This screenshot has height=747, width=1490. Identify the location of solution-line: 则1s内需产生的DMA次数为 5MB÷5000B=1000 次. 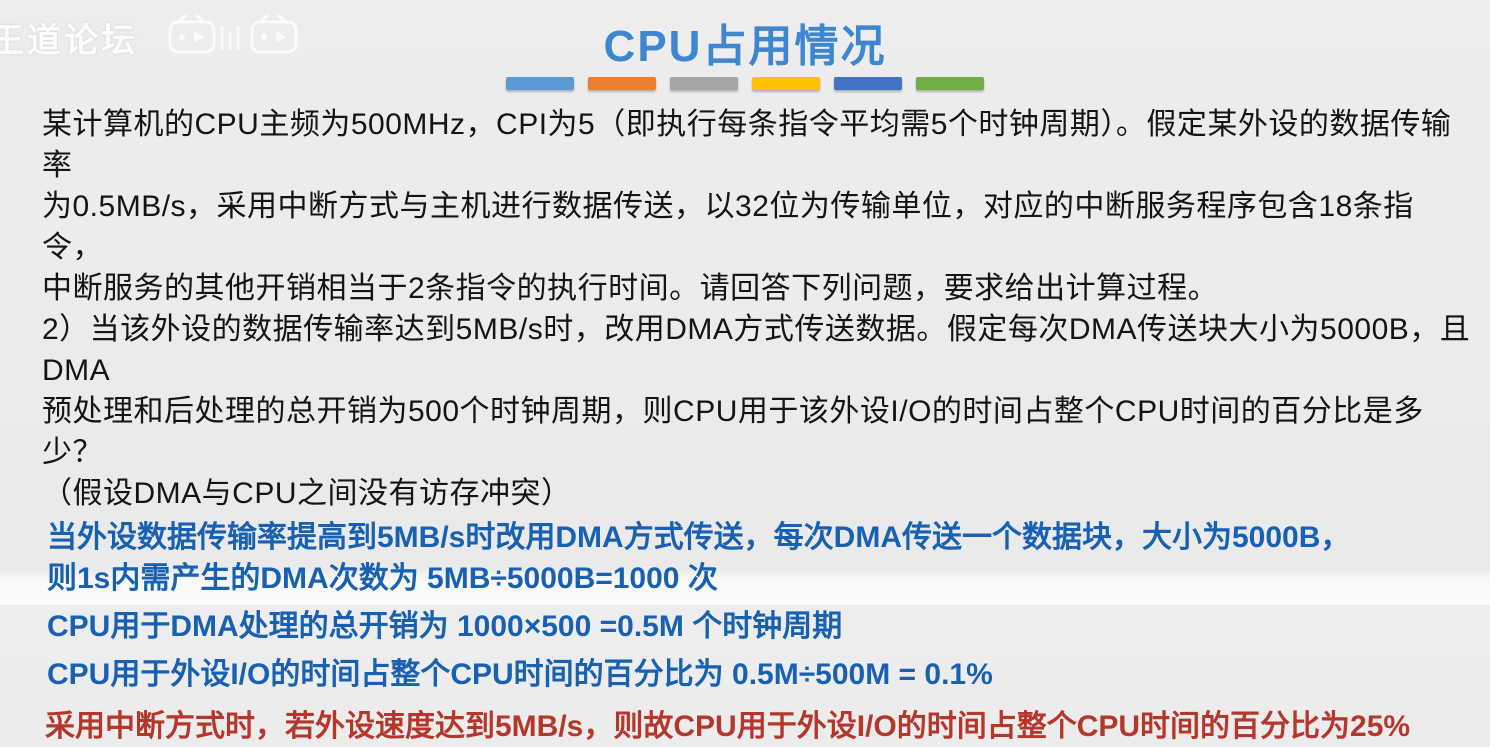
(382, 578).